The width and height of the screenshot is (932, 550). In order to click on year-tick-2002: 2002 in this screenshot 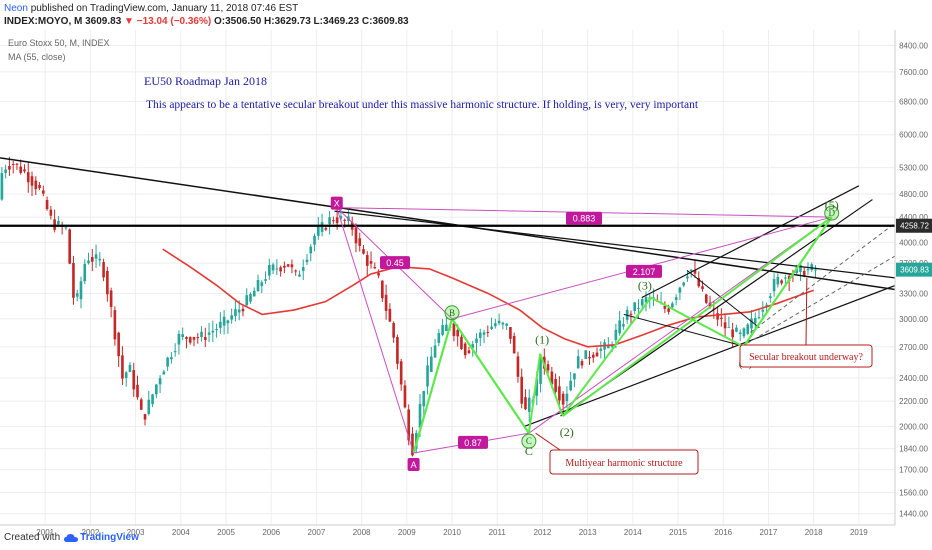, I will do `click(91, 532)`.